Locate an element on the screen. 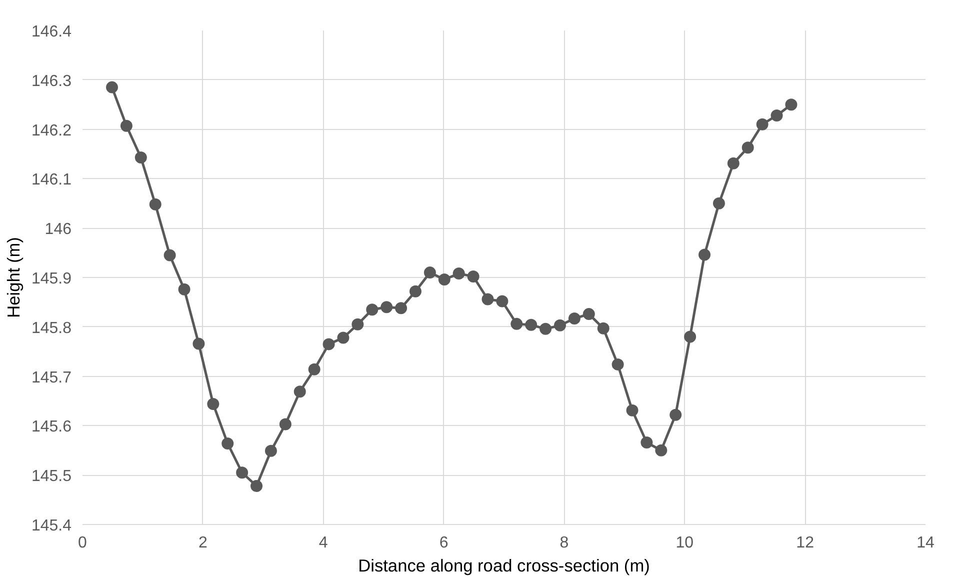 The width and height of the screenshot is (959, 582). x-tick-label: 6 is located at coordinates (443, 543).